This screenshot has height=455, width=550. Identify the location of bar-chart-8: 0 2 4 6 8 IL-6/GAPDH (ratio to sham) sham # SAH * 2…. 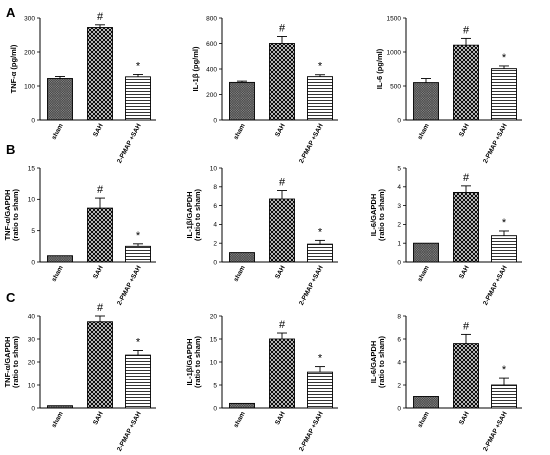
(445, 383).